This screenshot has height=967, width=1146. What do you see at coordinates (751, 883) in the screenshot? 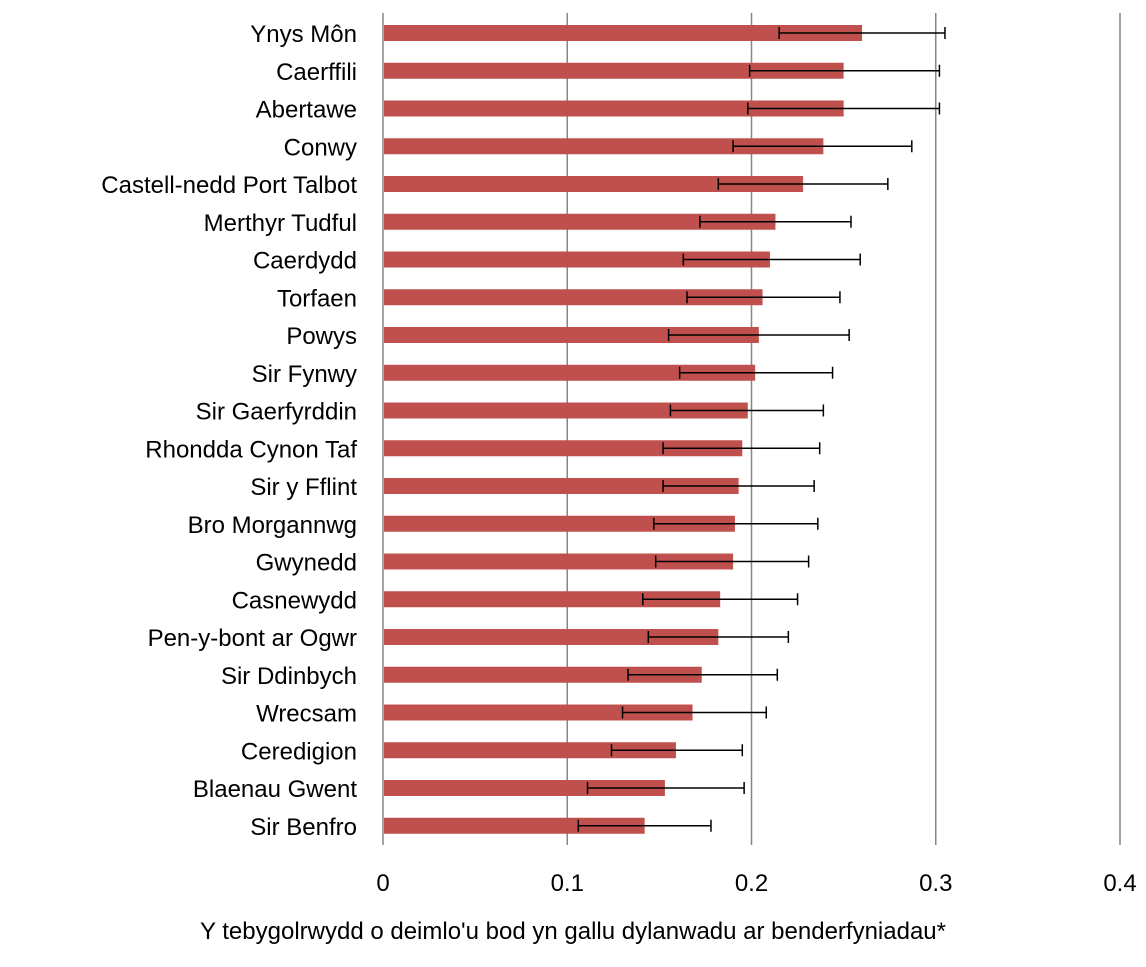
I see `x-tick-label: 0.2` at bounding box center [751, 883].